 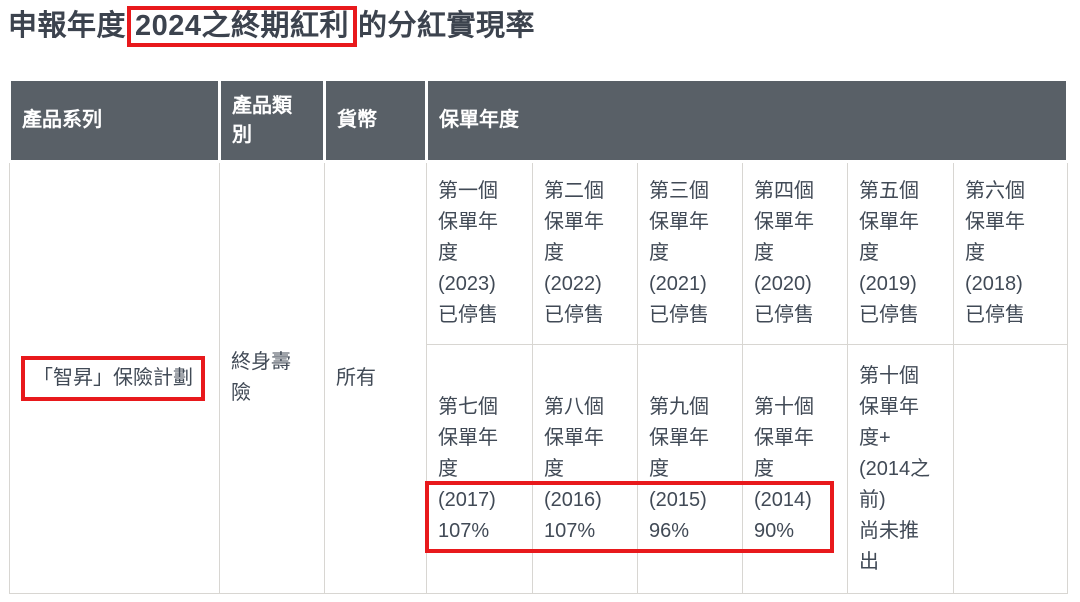 I want to click on header-product-category: 產品類別, so click(x=272, y=120).